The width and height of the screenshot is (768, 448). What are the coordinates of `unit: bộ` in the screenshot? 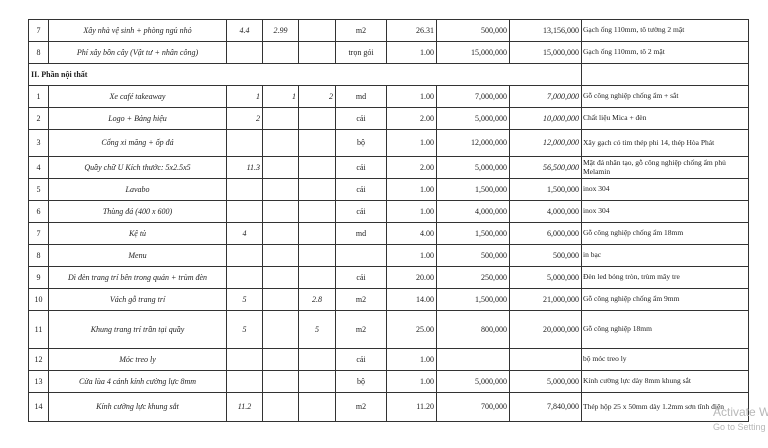 It's located at (361, 381).